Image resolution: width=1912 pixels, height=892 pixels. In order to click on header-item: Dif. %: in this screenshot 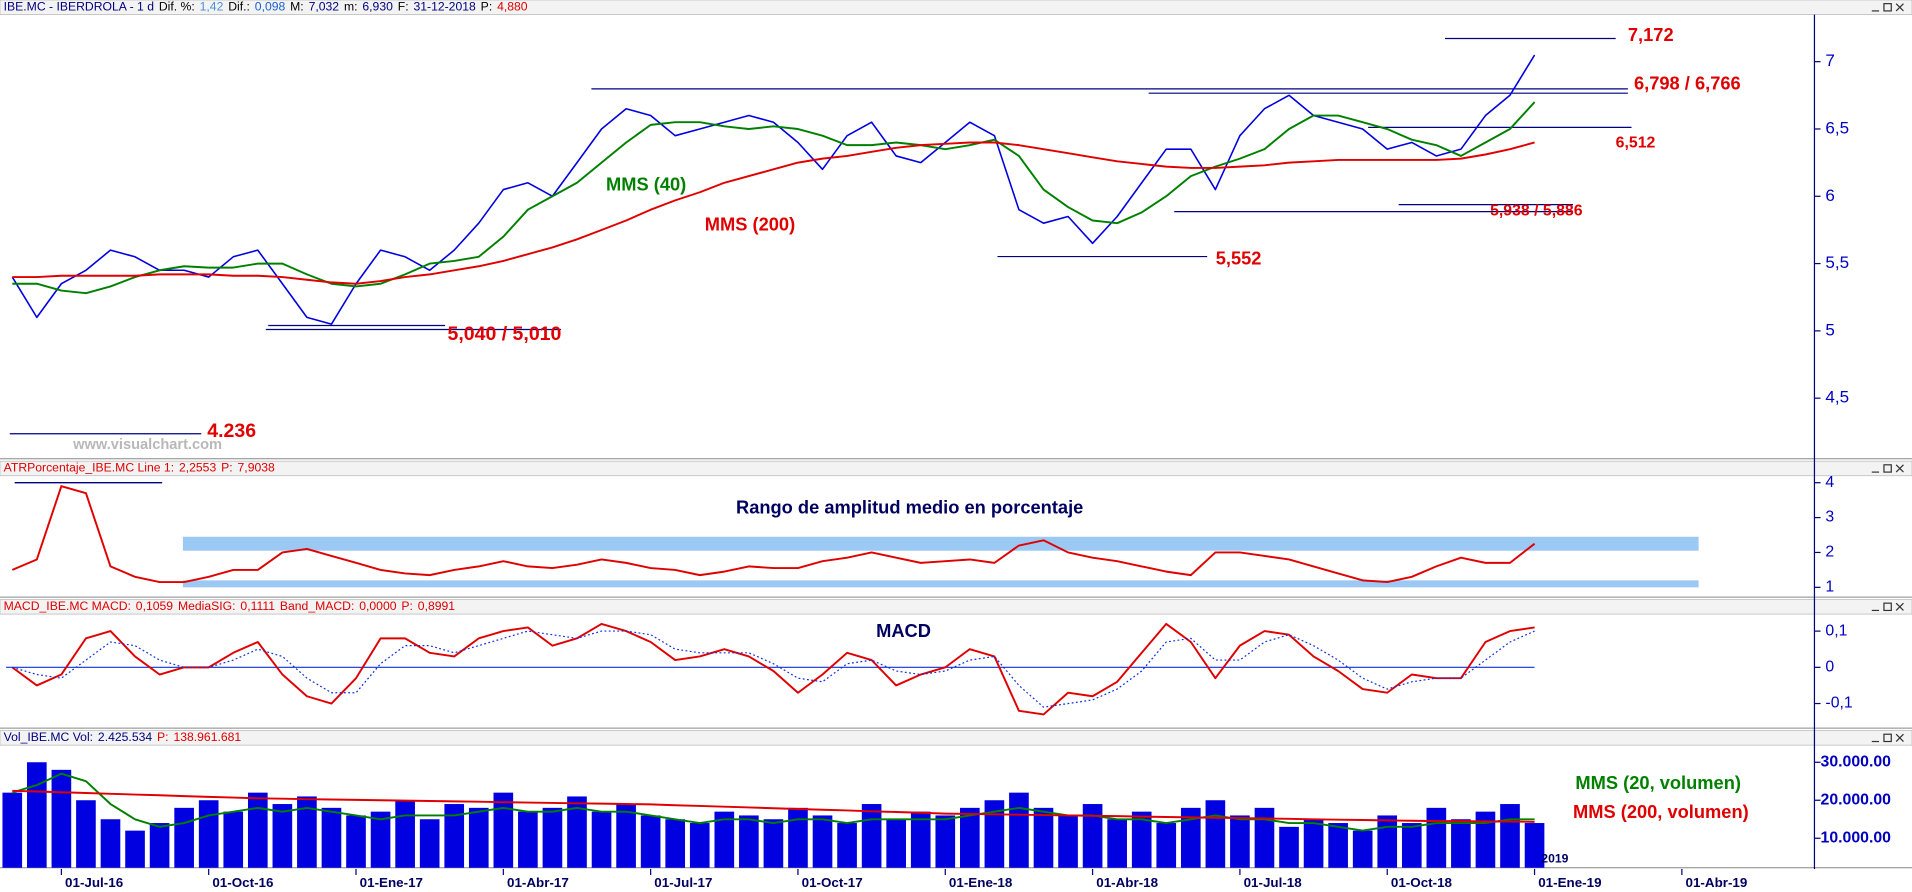, I will do `click(177, 6)`.